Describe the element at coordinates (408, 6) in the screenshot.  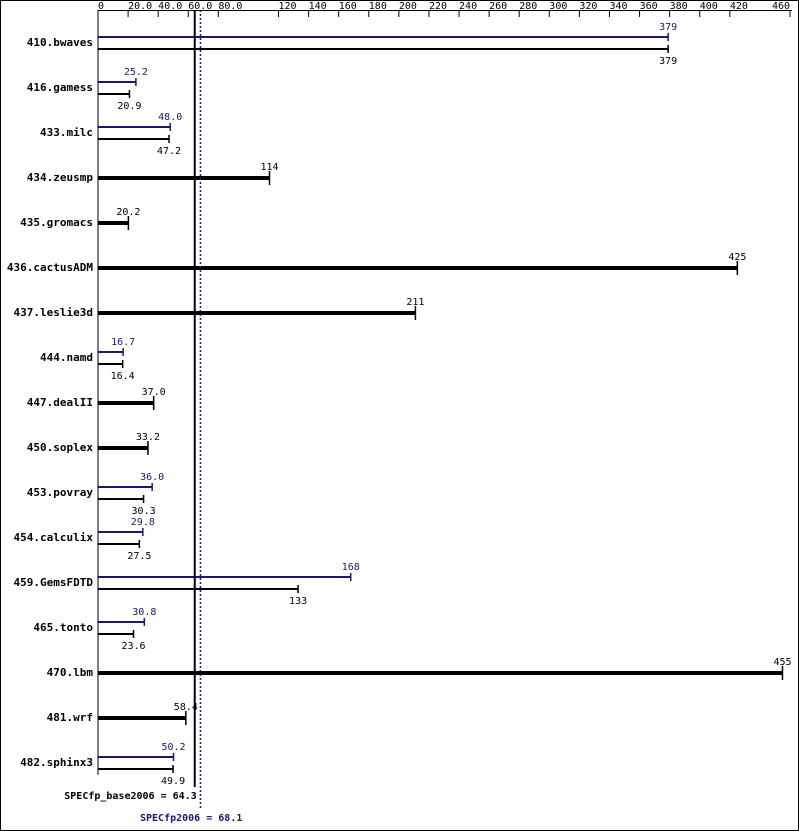
I see `x-tick-label: 200` at that location.